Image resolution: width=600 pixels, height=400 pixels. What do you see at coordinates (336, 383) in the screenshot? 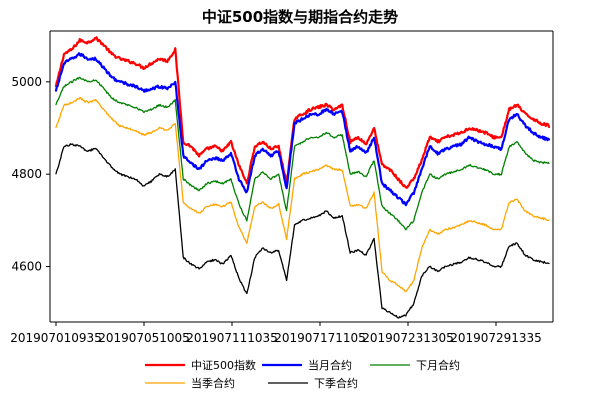
I see `legend-label-4: 下季合约` at bounding box center [336, 383].